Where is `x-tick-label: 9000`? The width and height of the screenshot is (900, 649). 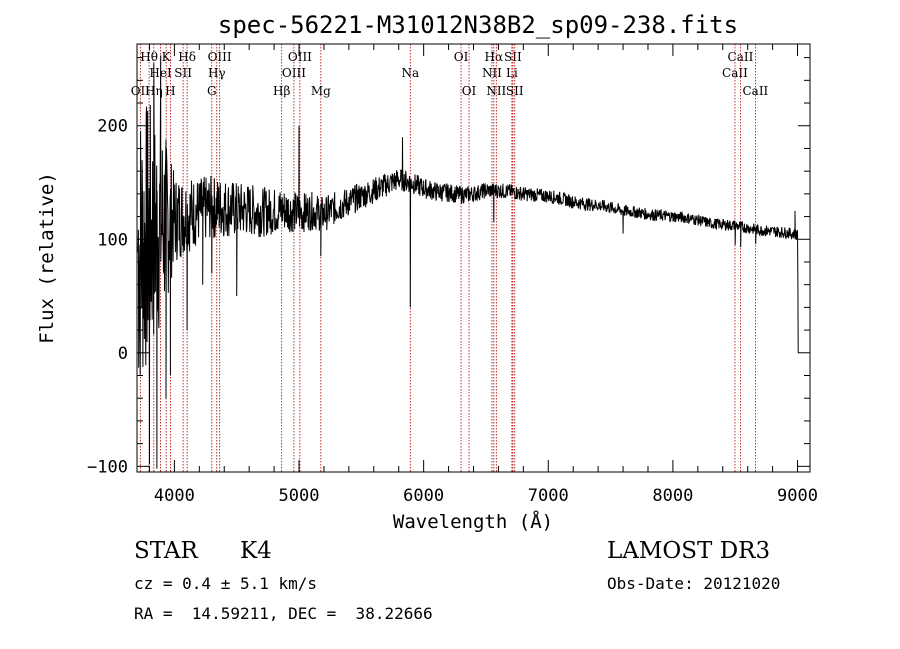 x-tick-label: 9000 is located at coordinates (797, 496).